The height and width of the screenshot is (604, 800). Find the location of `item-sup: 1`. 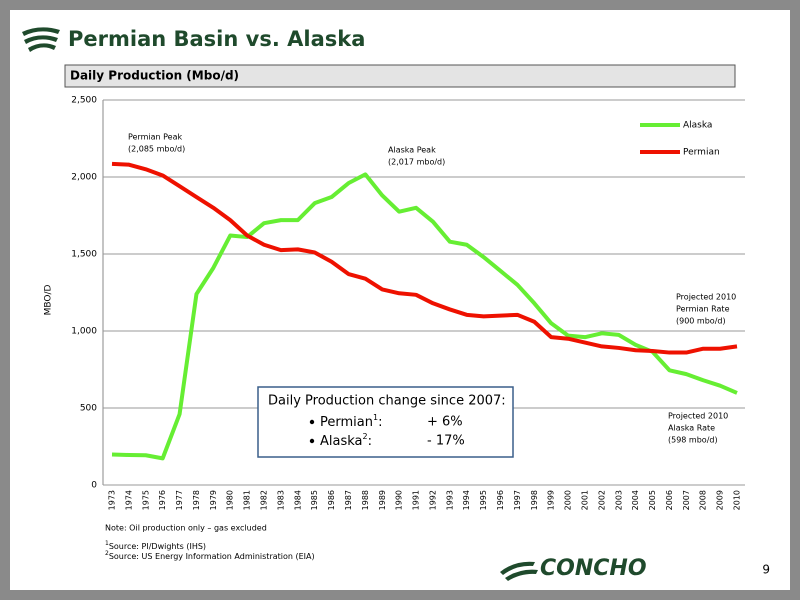

item-sup: 1 is located at coordinates (375, 417).